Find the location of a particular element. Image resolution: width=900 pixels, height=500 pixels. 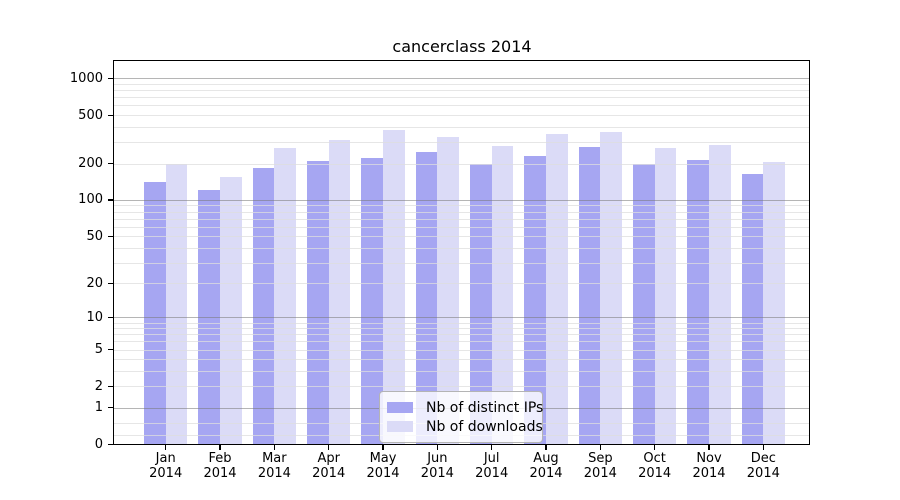

legend-label: Nb of distinct IPs is located at coordinates (485, 407).